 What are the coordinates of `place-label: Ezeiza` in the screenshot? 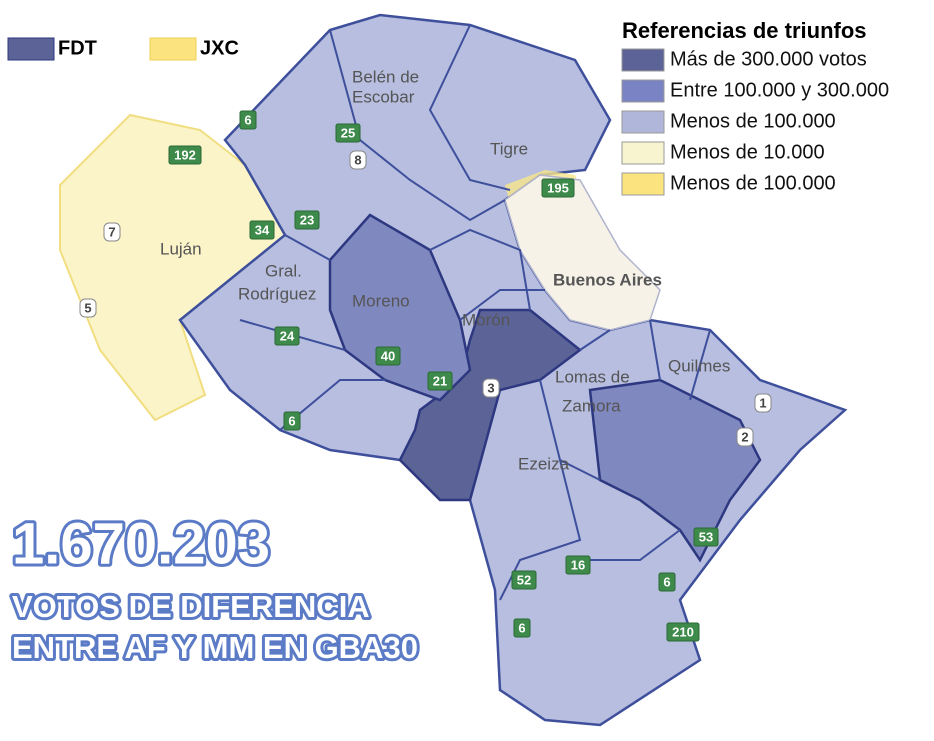 It's located at (544, 463).